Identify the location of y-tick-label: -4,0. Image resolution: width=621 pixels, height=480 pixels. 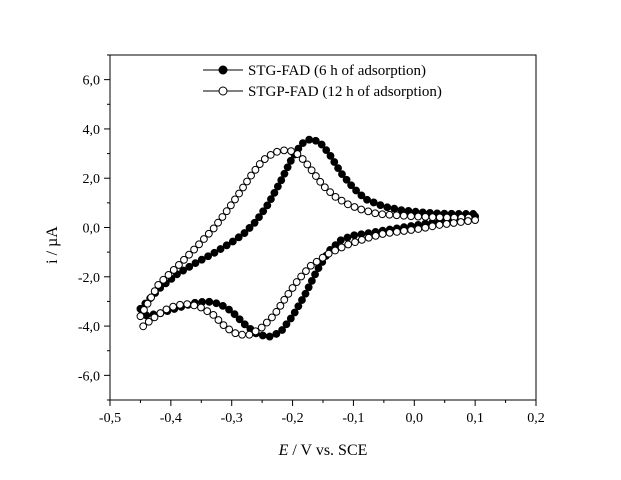
(89, 327).